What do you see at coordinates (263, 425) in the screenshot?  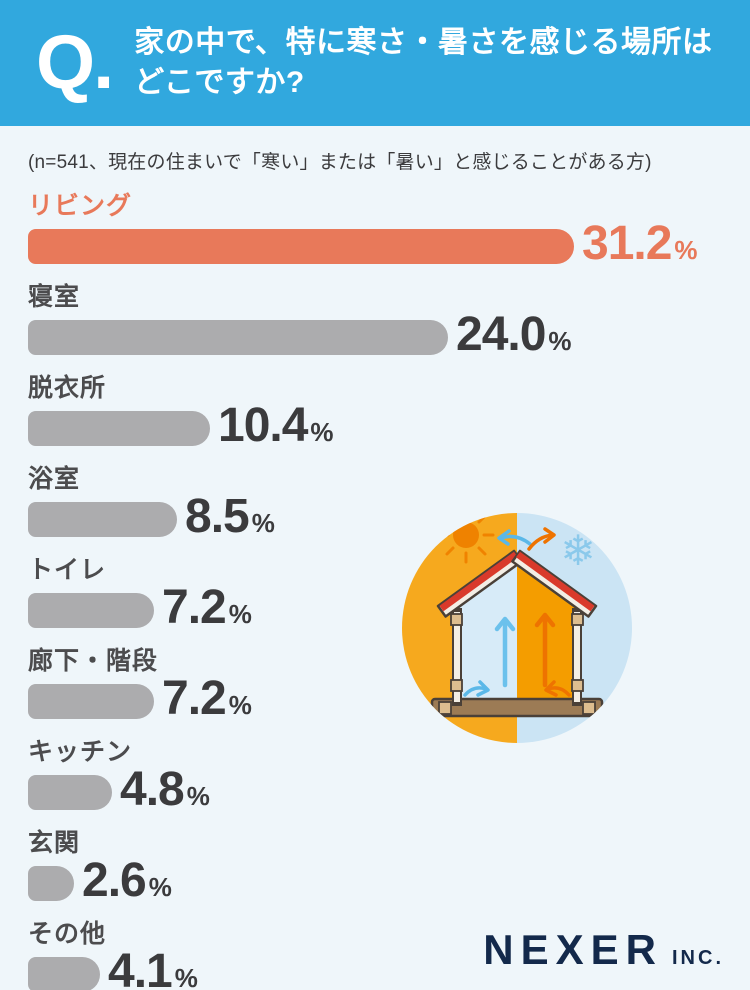 I see `bar-value-number: 10.4` at bounding box center [263, 425].